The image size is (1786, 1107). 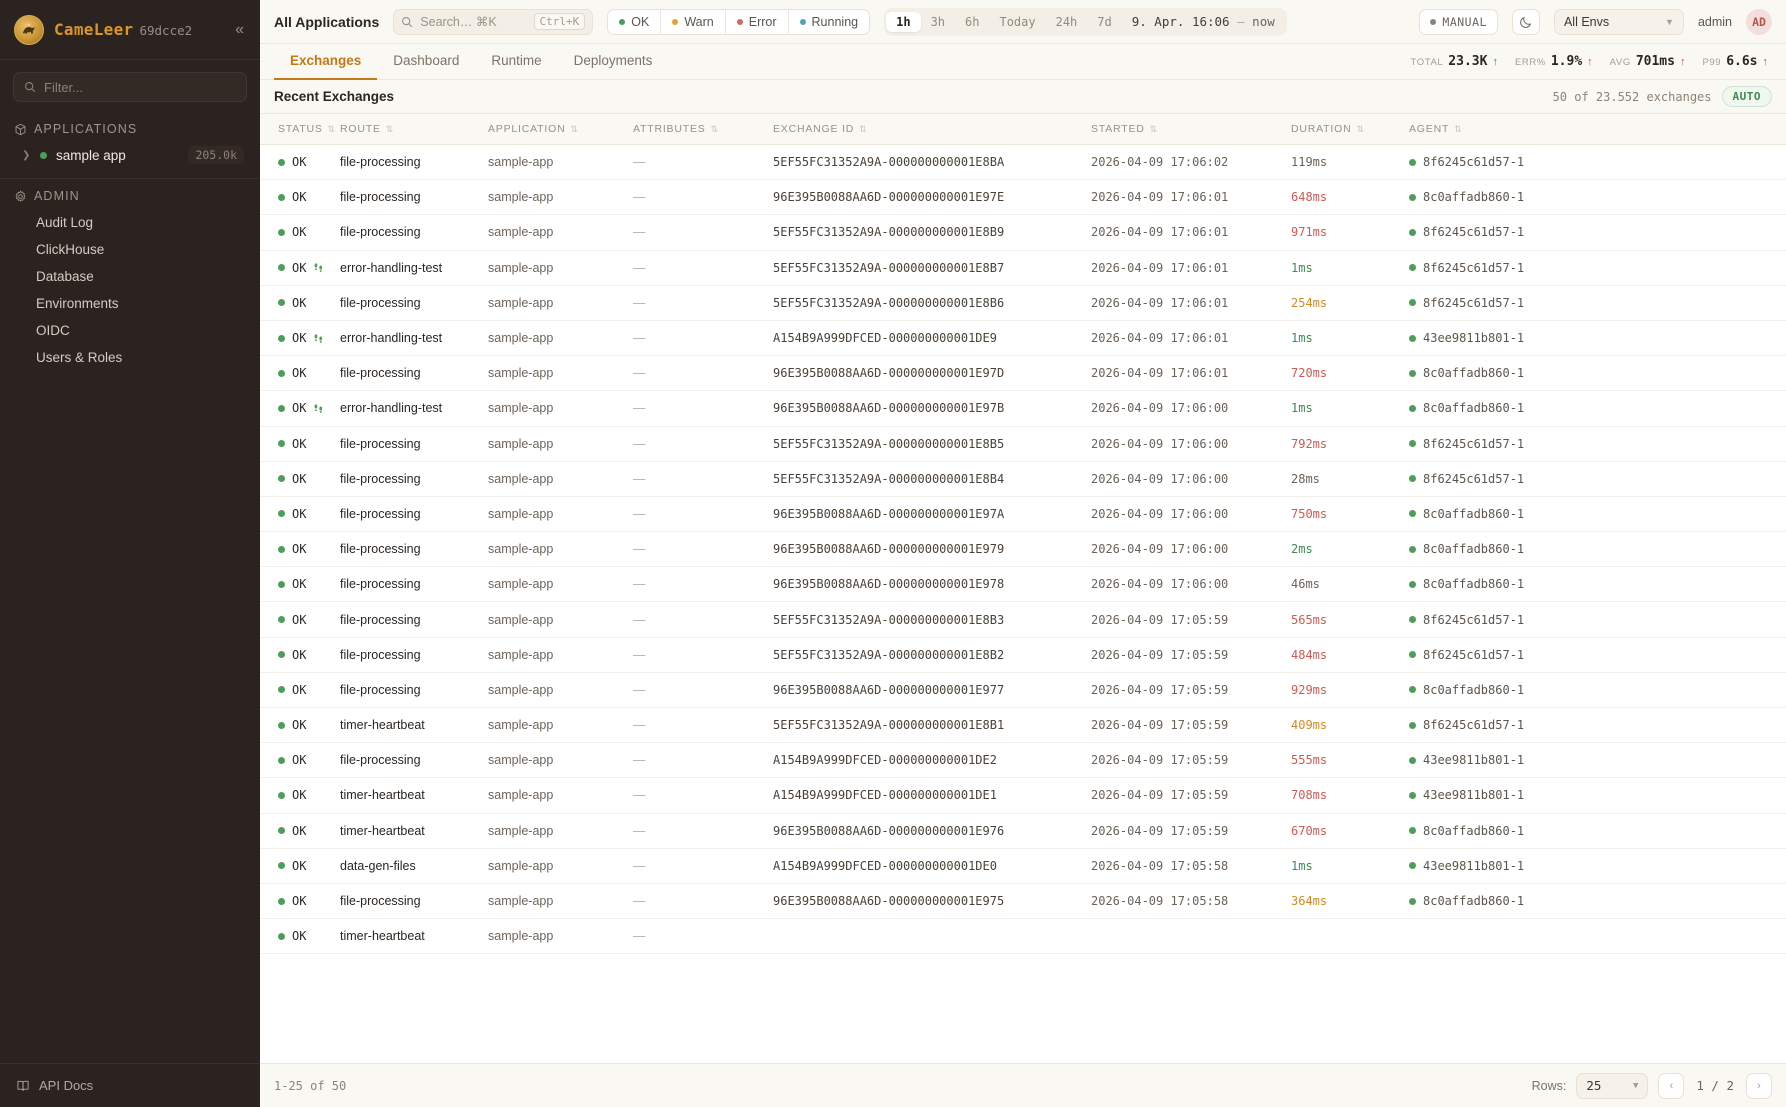 What do you see at coordinates (1525, 21) in the screenshot?
I see `theme-toggle-button` at bounding box center [1525, 21].